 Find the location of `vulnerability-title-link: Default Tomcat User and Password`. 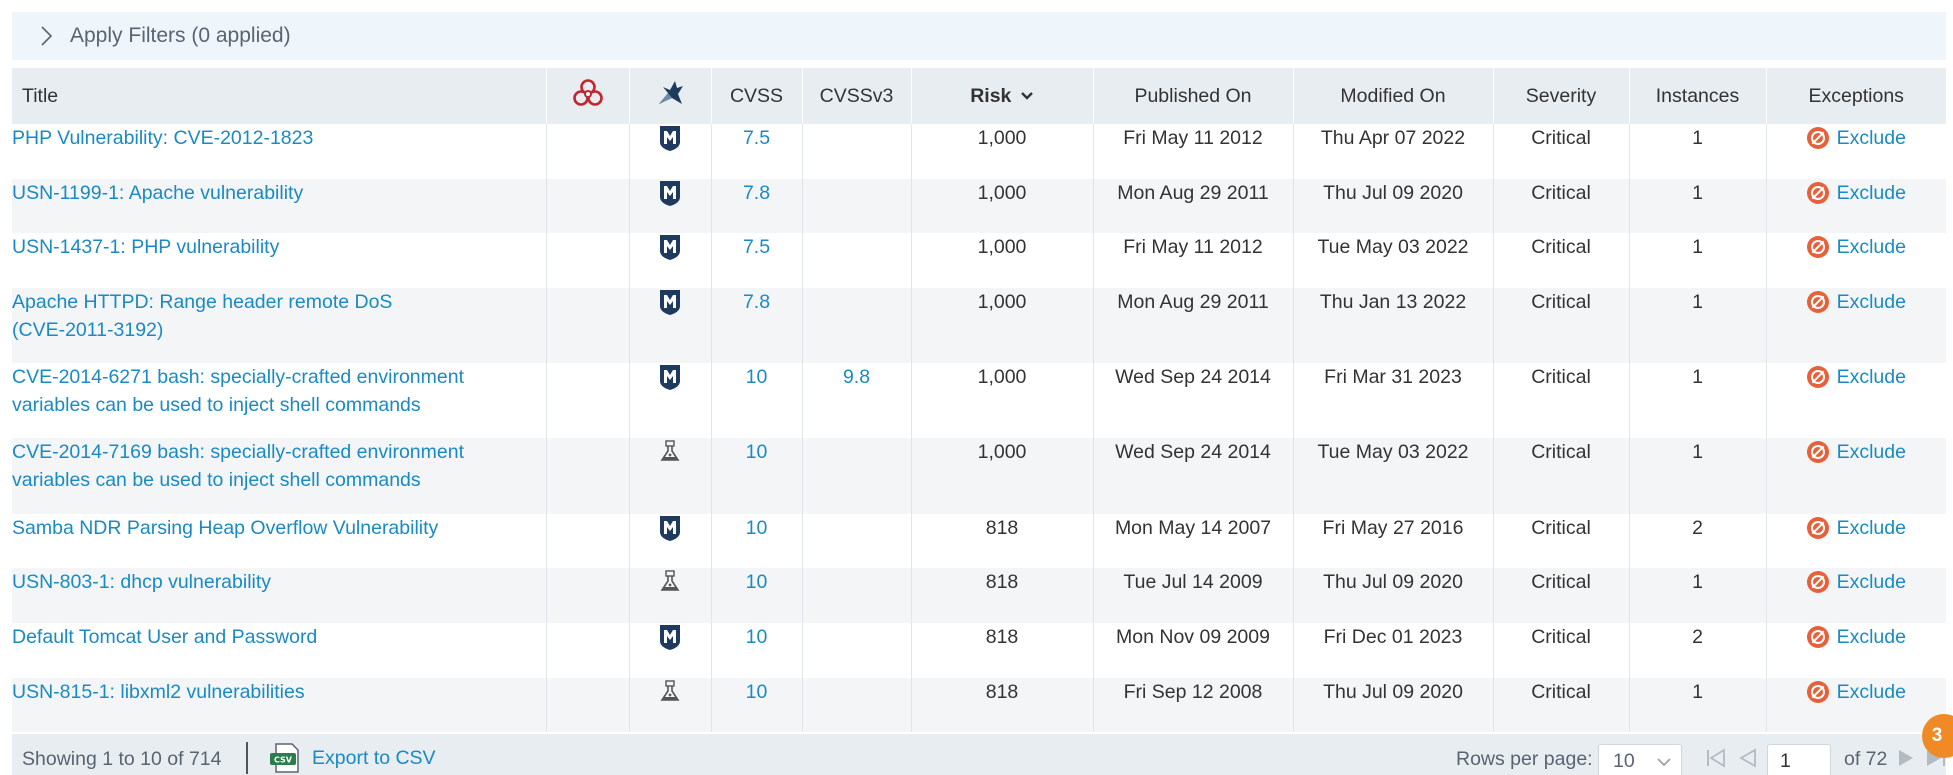

vulnerability-title-link: Default Tomcat User and Password is located at coordinates (164, 637).